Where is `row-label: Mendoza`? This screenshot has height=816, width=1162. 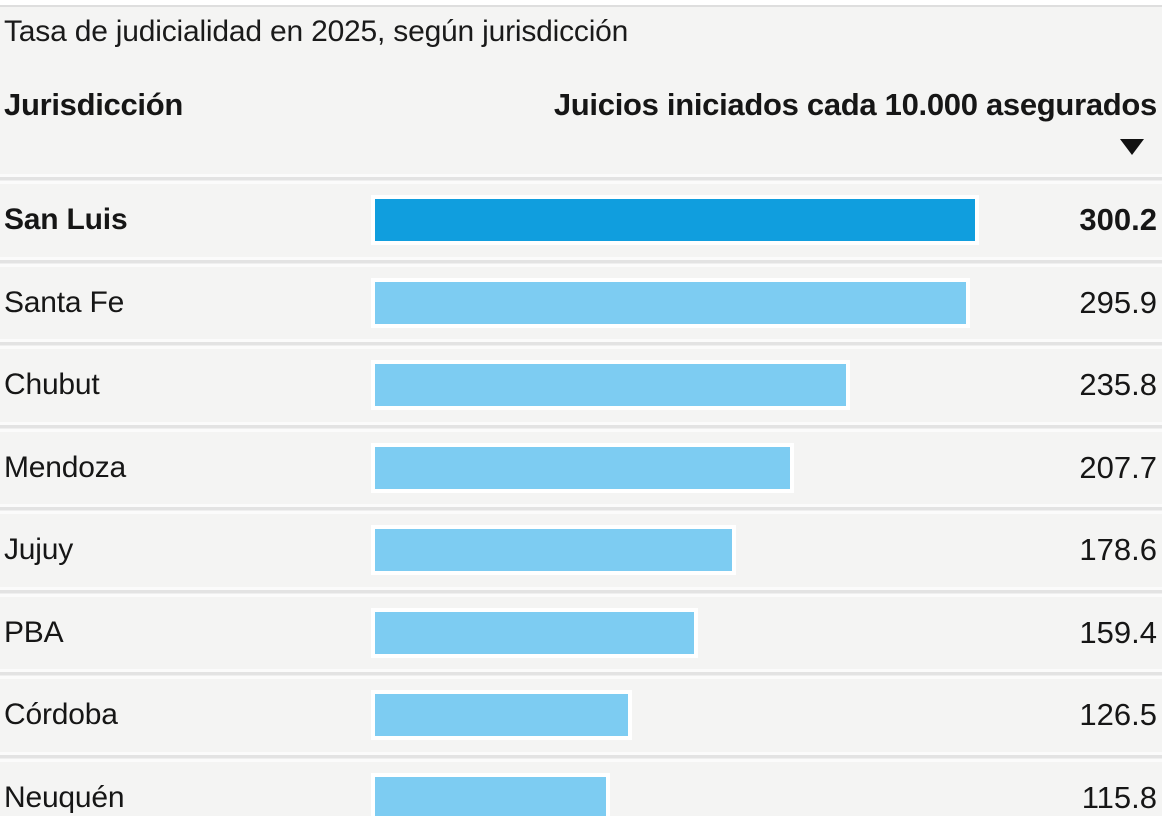
row-label: Mendoza is located at coordinates (65, 467).